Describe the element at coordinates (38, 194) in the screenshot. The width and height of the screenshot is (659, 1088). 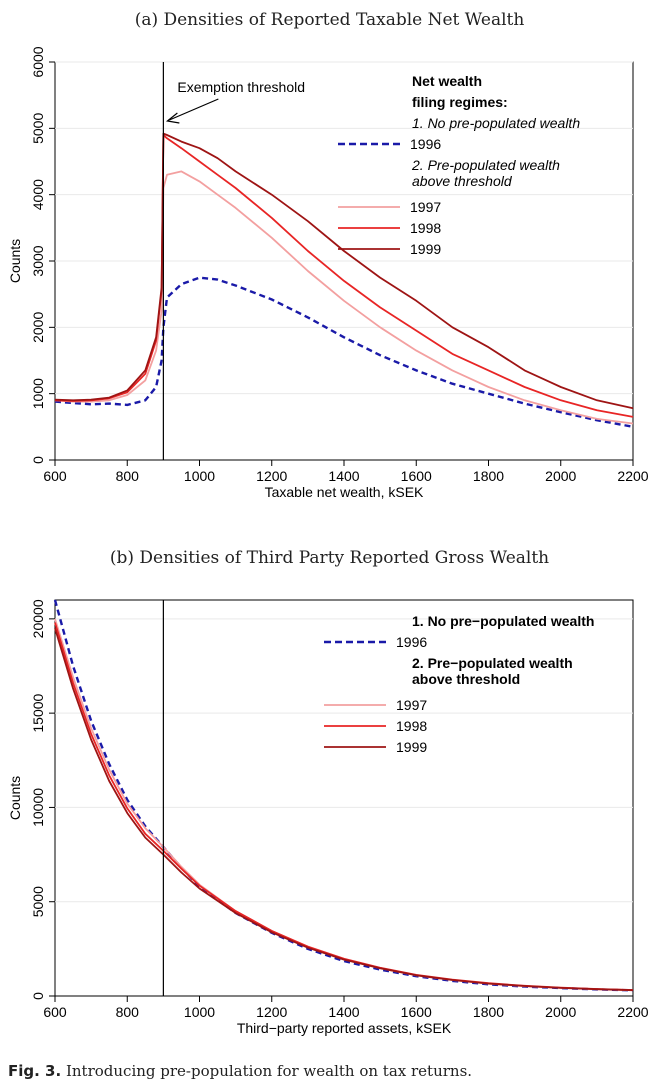
I see `y-tick-label: 4000` at that location.